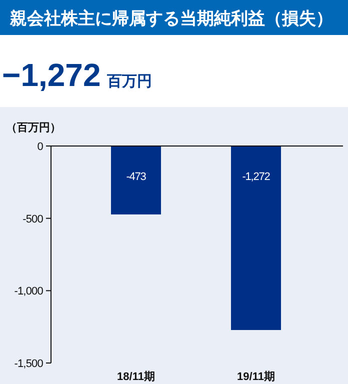 The image size is (348, 384). Describe the element at coordinates (171, 18) in the screenshot. I see `chart-title: 親会社株主に帰属する当期純利益（損失）` at that location.